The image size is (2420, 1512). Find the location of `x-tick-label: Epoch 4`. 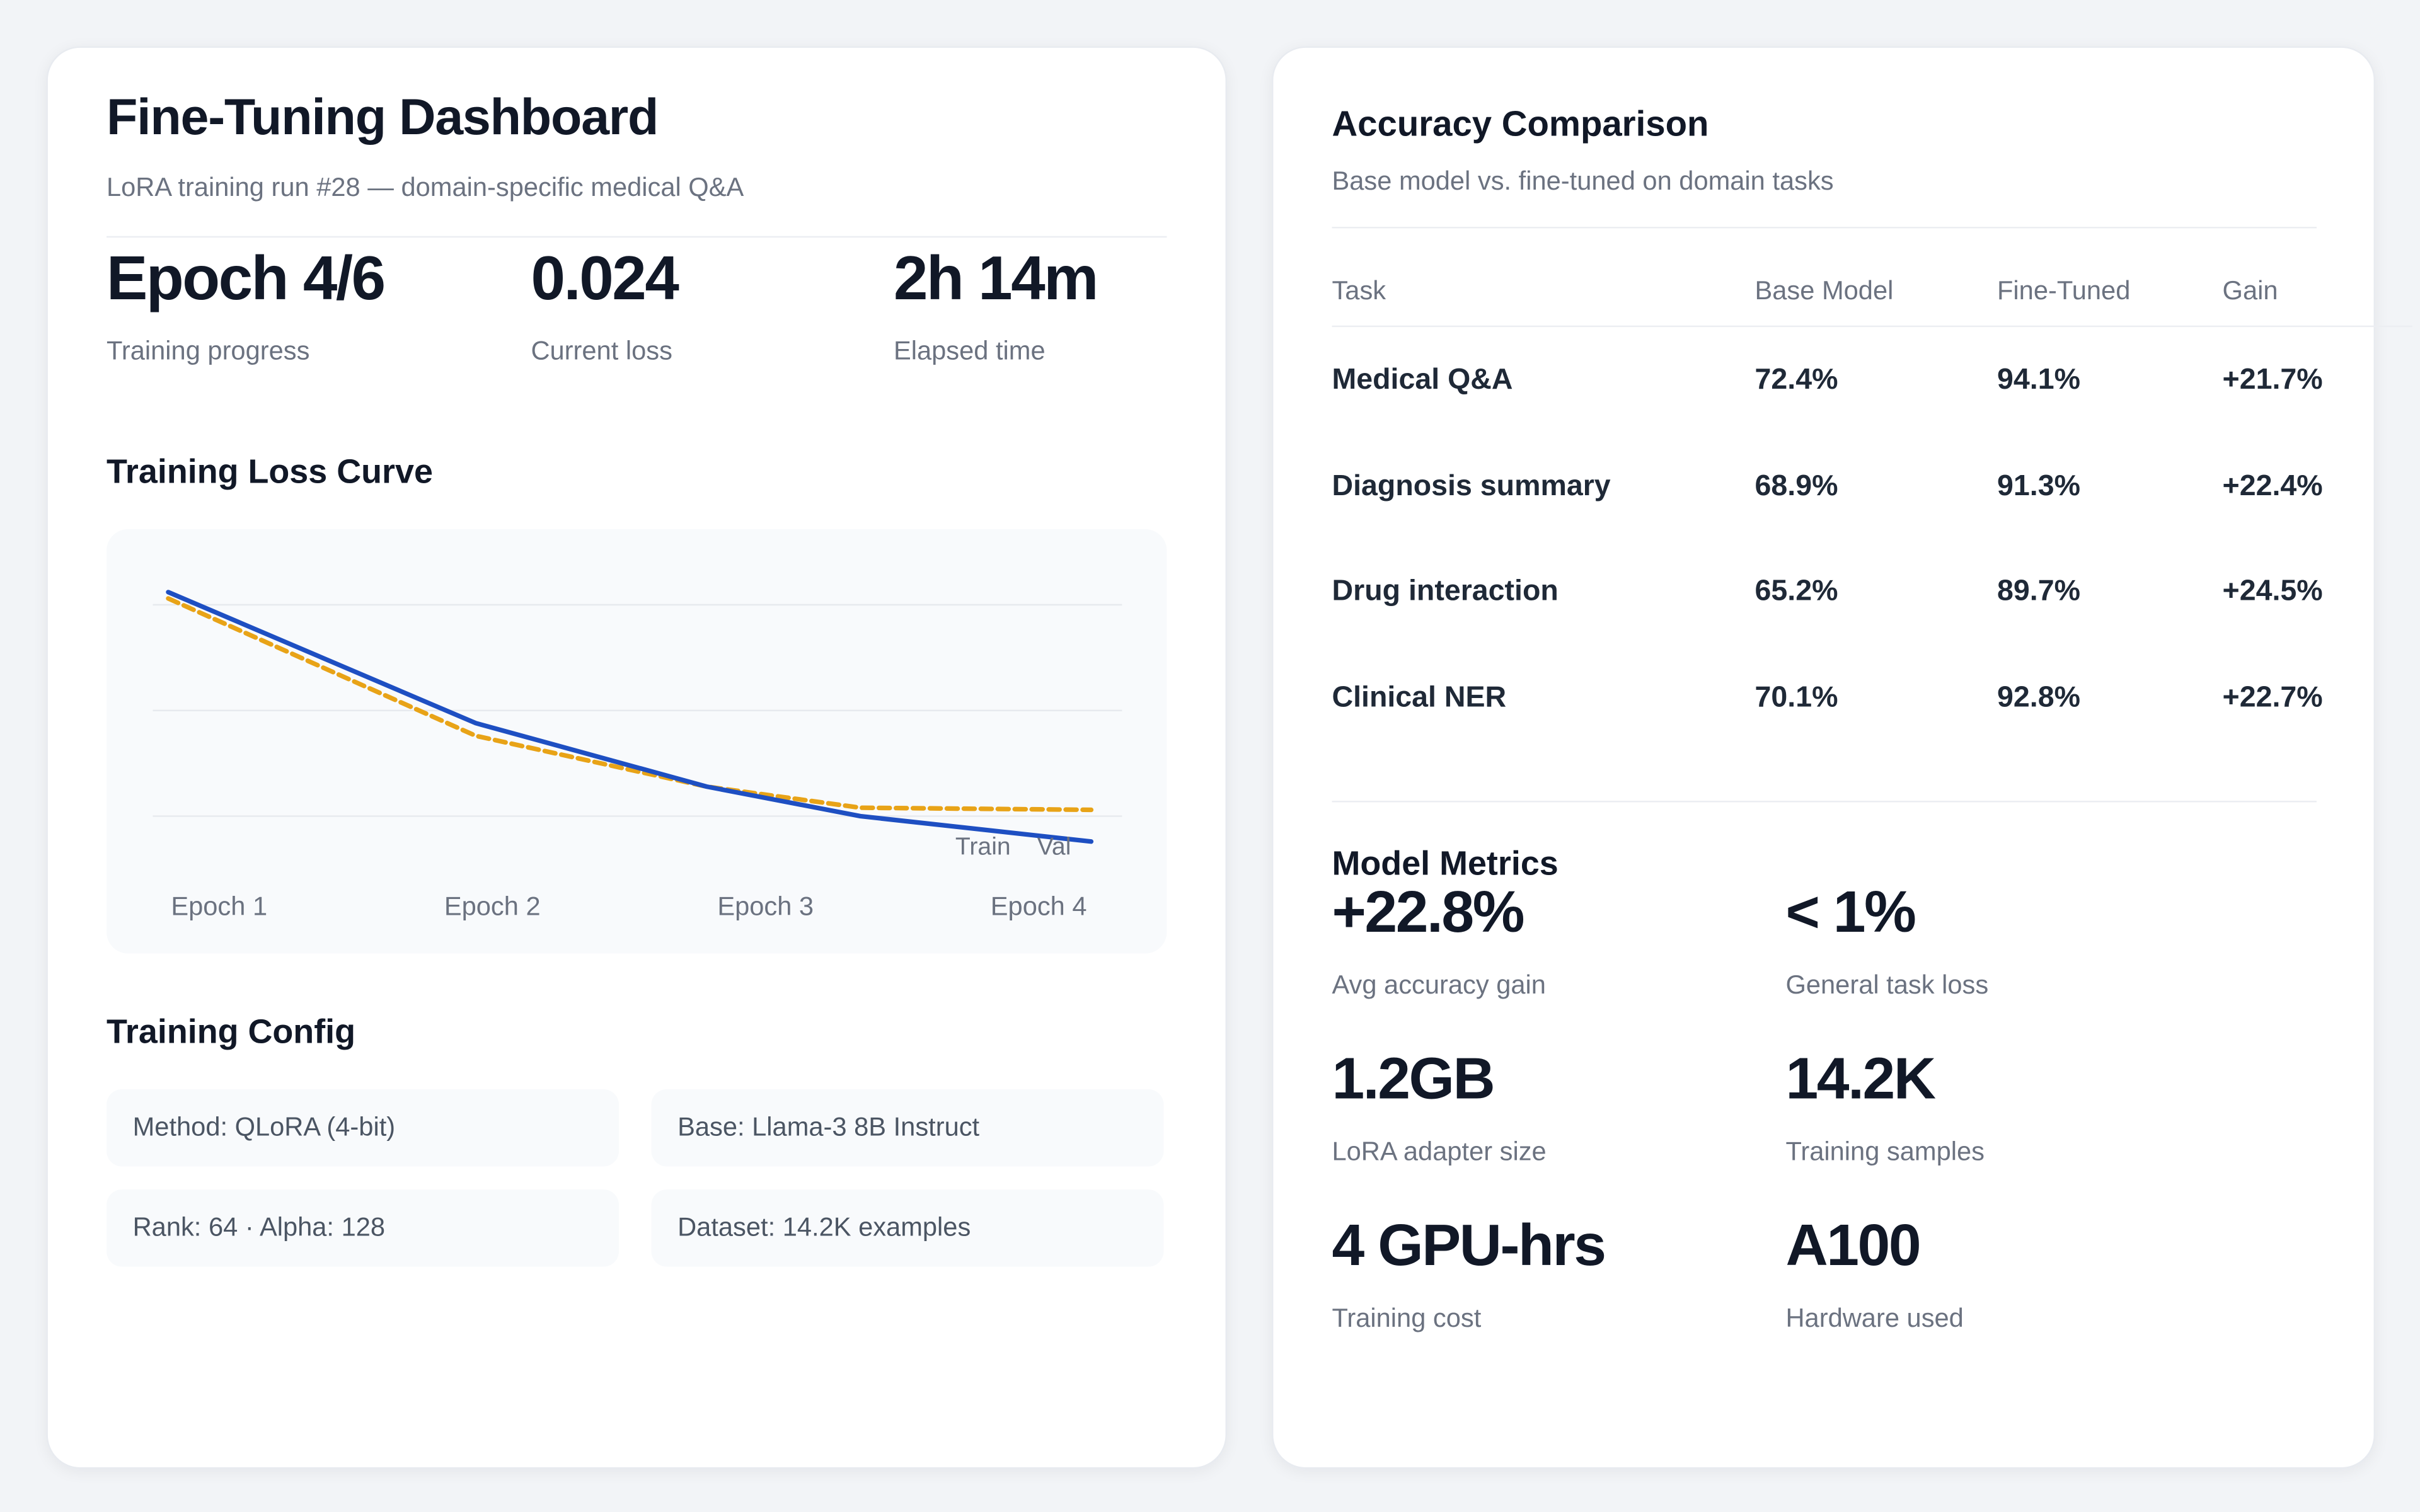

x-tick-label: Epoch 4 is located at coordinates (1039, 905).